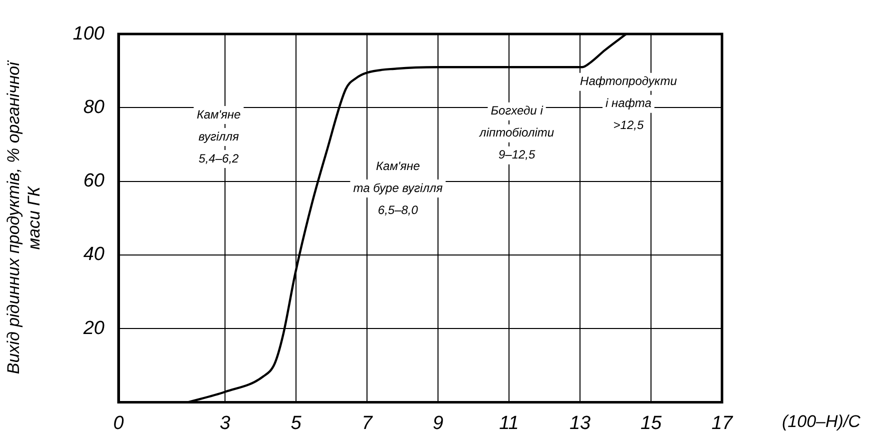  Describe the element at coordinates (516, 133) in the screenshot. I see `annotation: Богхеди і ліптобіоліти 9–12,5` at that location.